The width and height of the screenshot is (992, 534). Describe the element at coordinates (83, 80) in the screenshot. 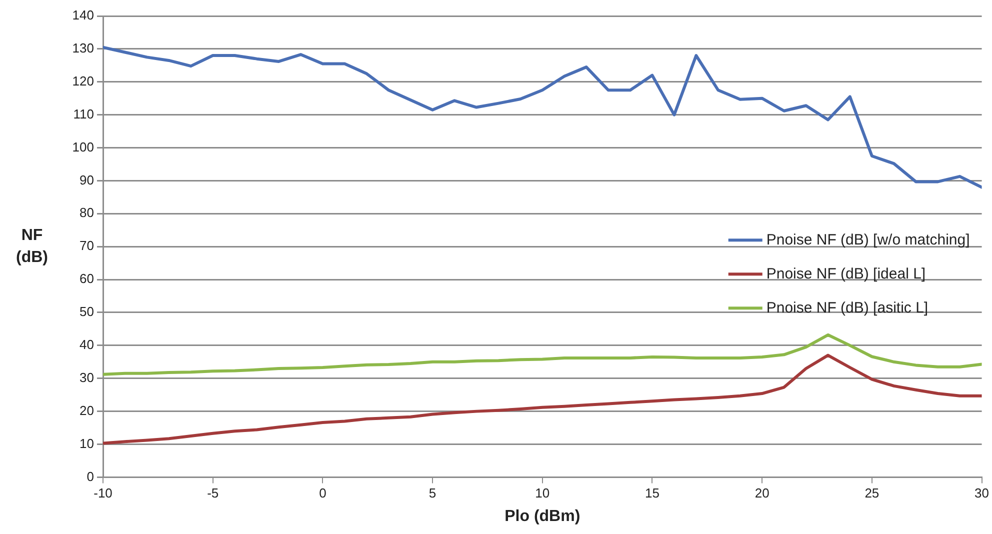

I see `y-tick-label: 120` at that location.